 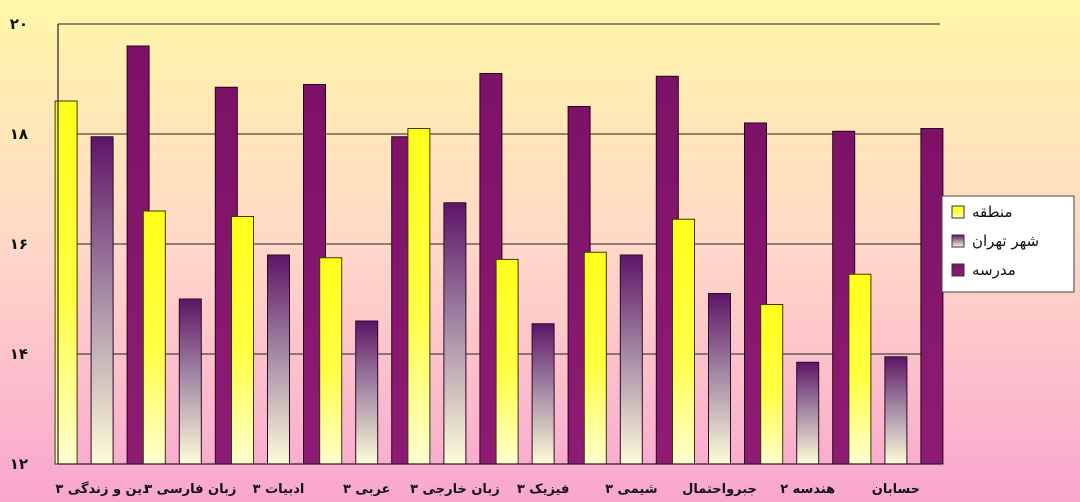 What do you see at coordinates (19, 134) in the screenshot?
I see `y-tick-label: ۱۸` at bounding box center [19, 134].